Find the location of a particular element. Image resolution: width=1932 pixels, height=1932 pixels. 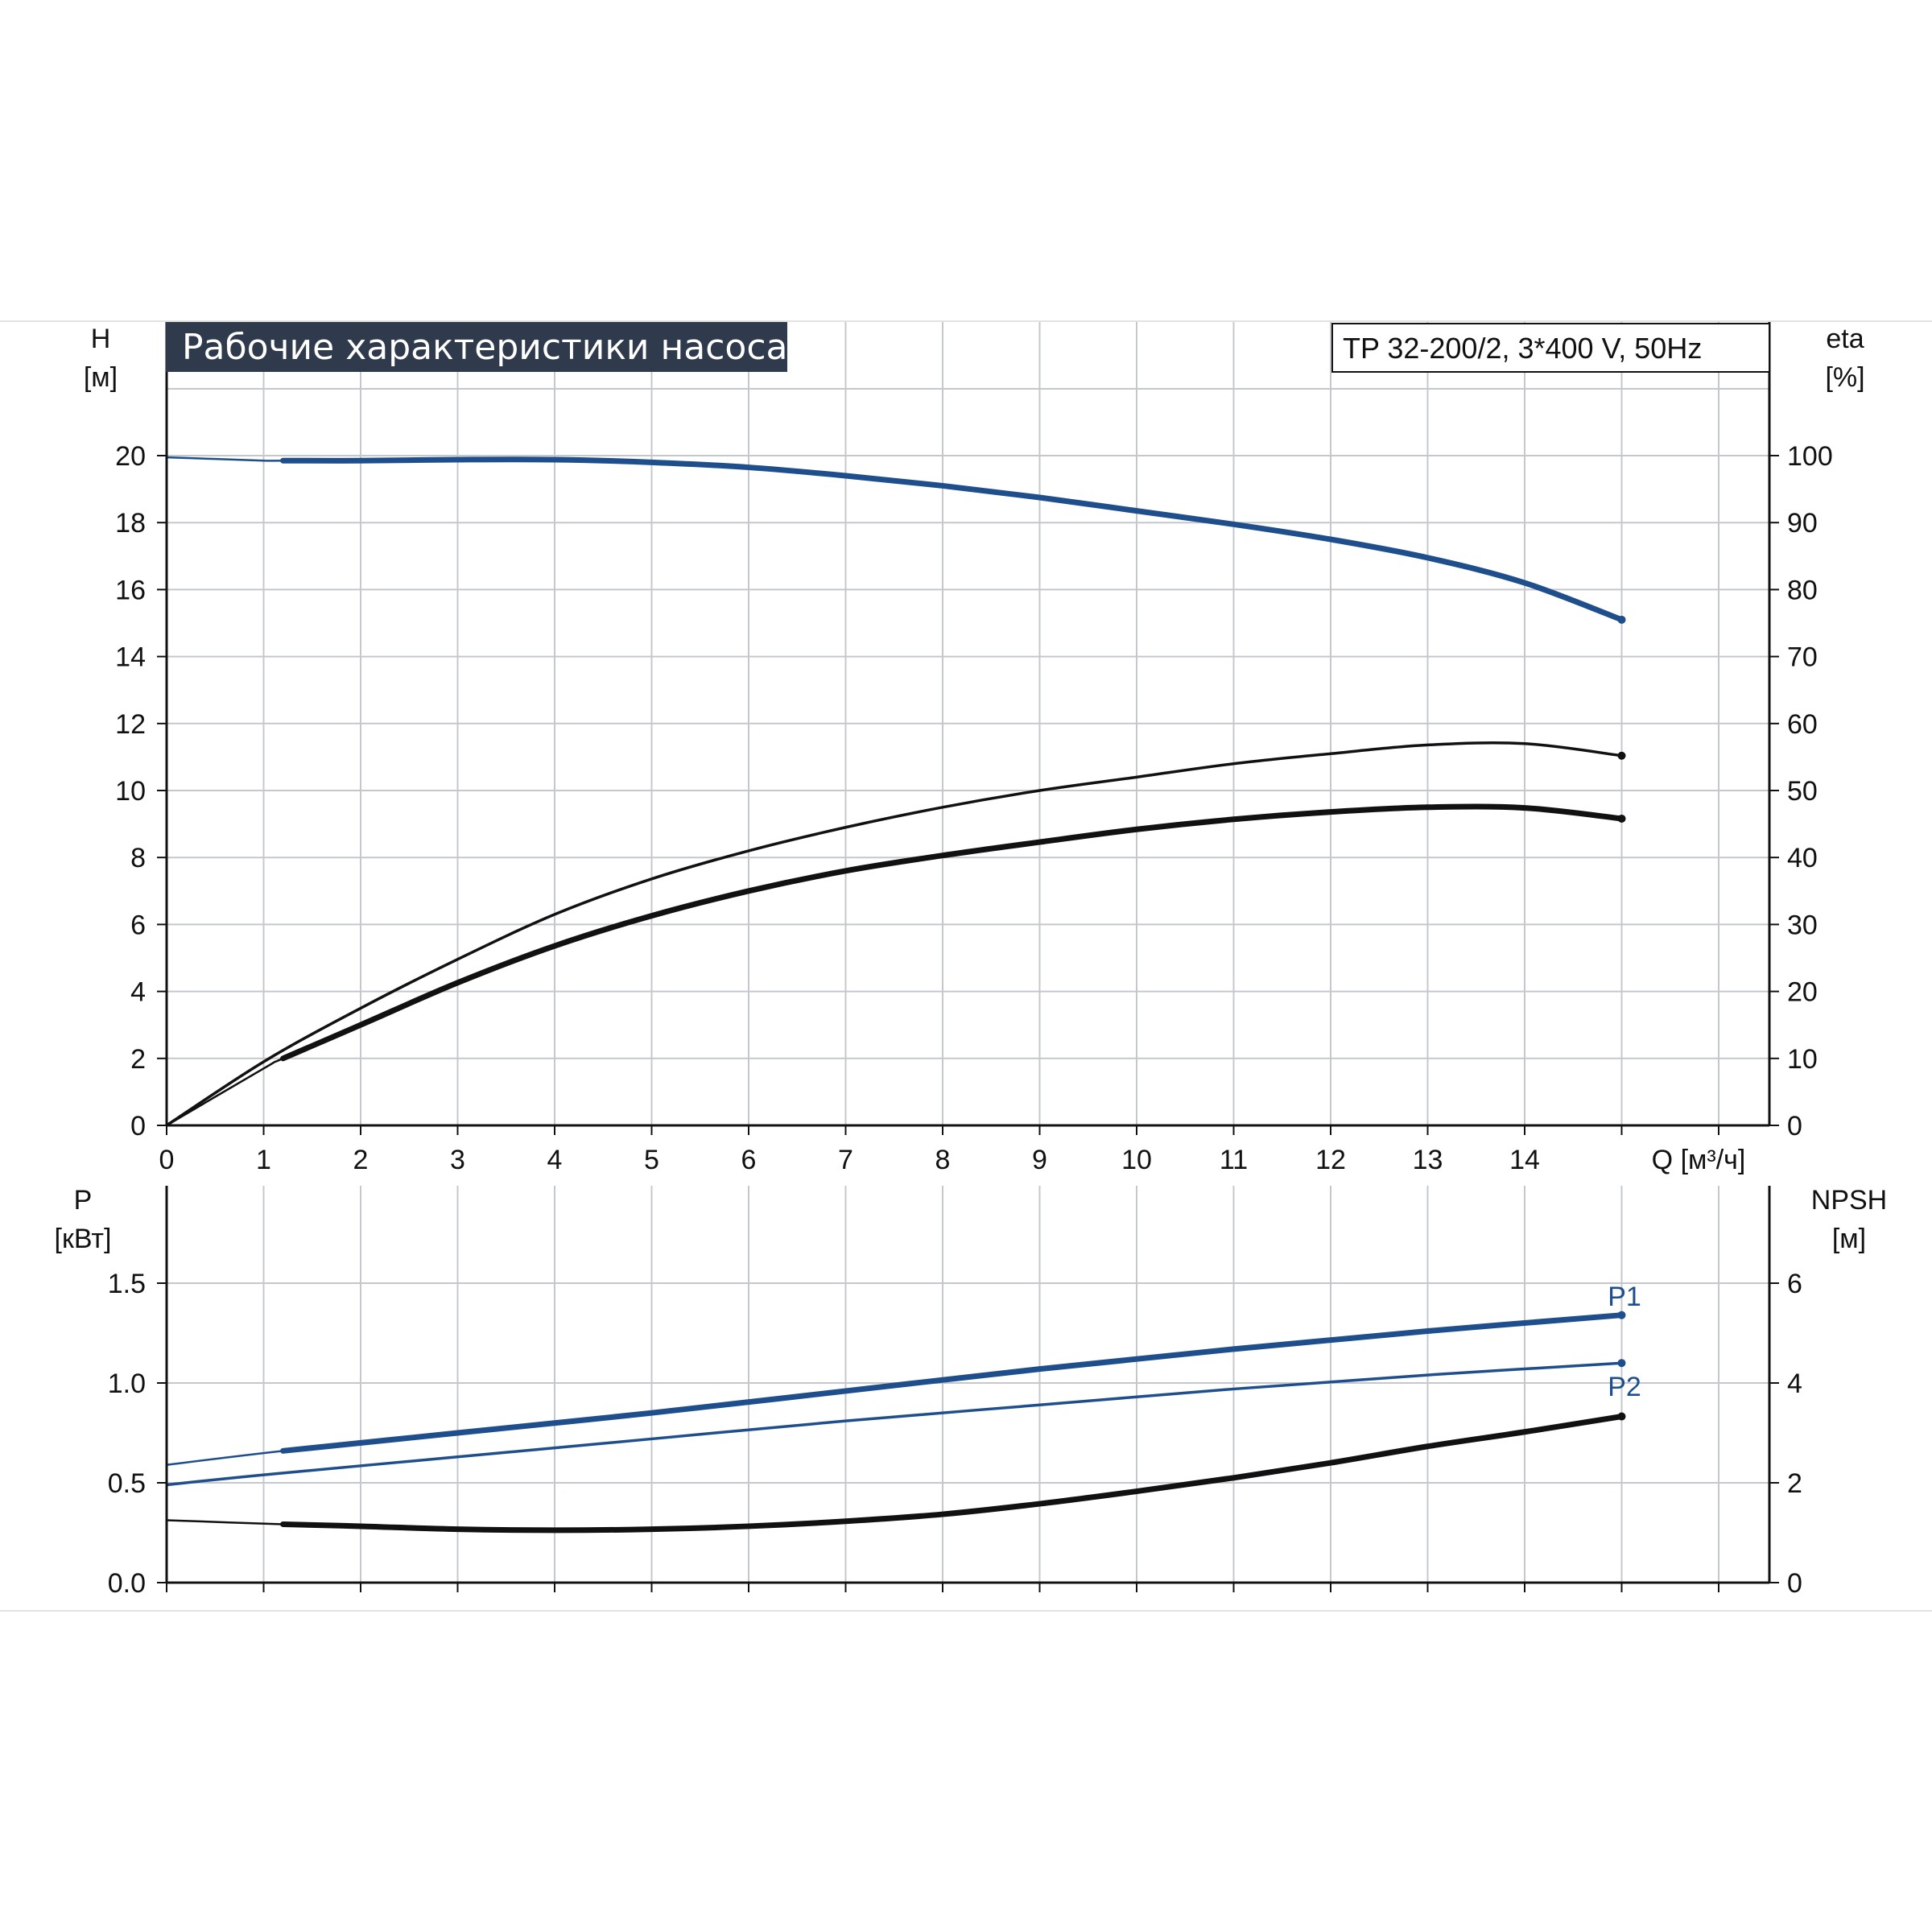

top-series-1-end-point is located at coordinates (1621, 755).